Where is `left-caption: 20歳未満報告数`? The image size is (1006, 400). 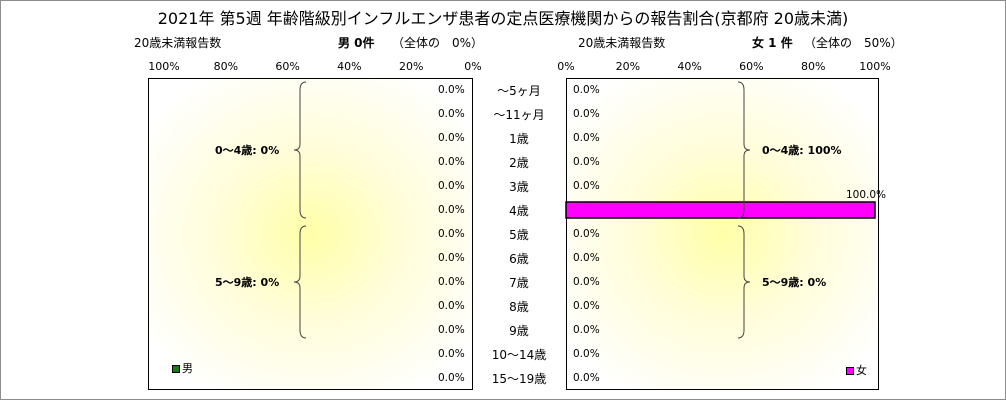
left-caption: 20歳未満報告数 is located at coordinates (178, 43).